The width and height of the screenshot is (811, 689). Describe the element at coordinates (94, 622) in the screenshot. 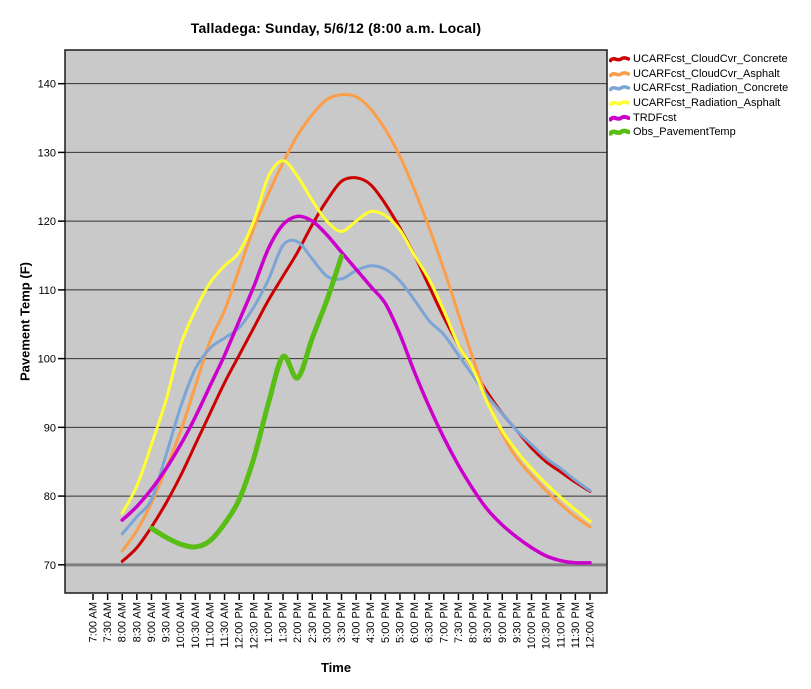

I see `x-tick-label: 7:00 AM` at that location.